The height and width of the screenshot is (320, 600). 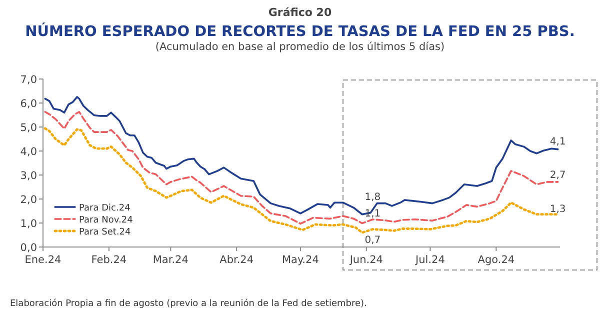 What do you see at coordinates (558, 142) in the screenshot?
I see `annotation: 4,1` at bounding box center [558, 142].